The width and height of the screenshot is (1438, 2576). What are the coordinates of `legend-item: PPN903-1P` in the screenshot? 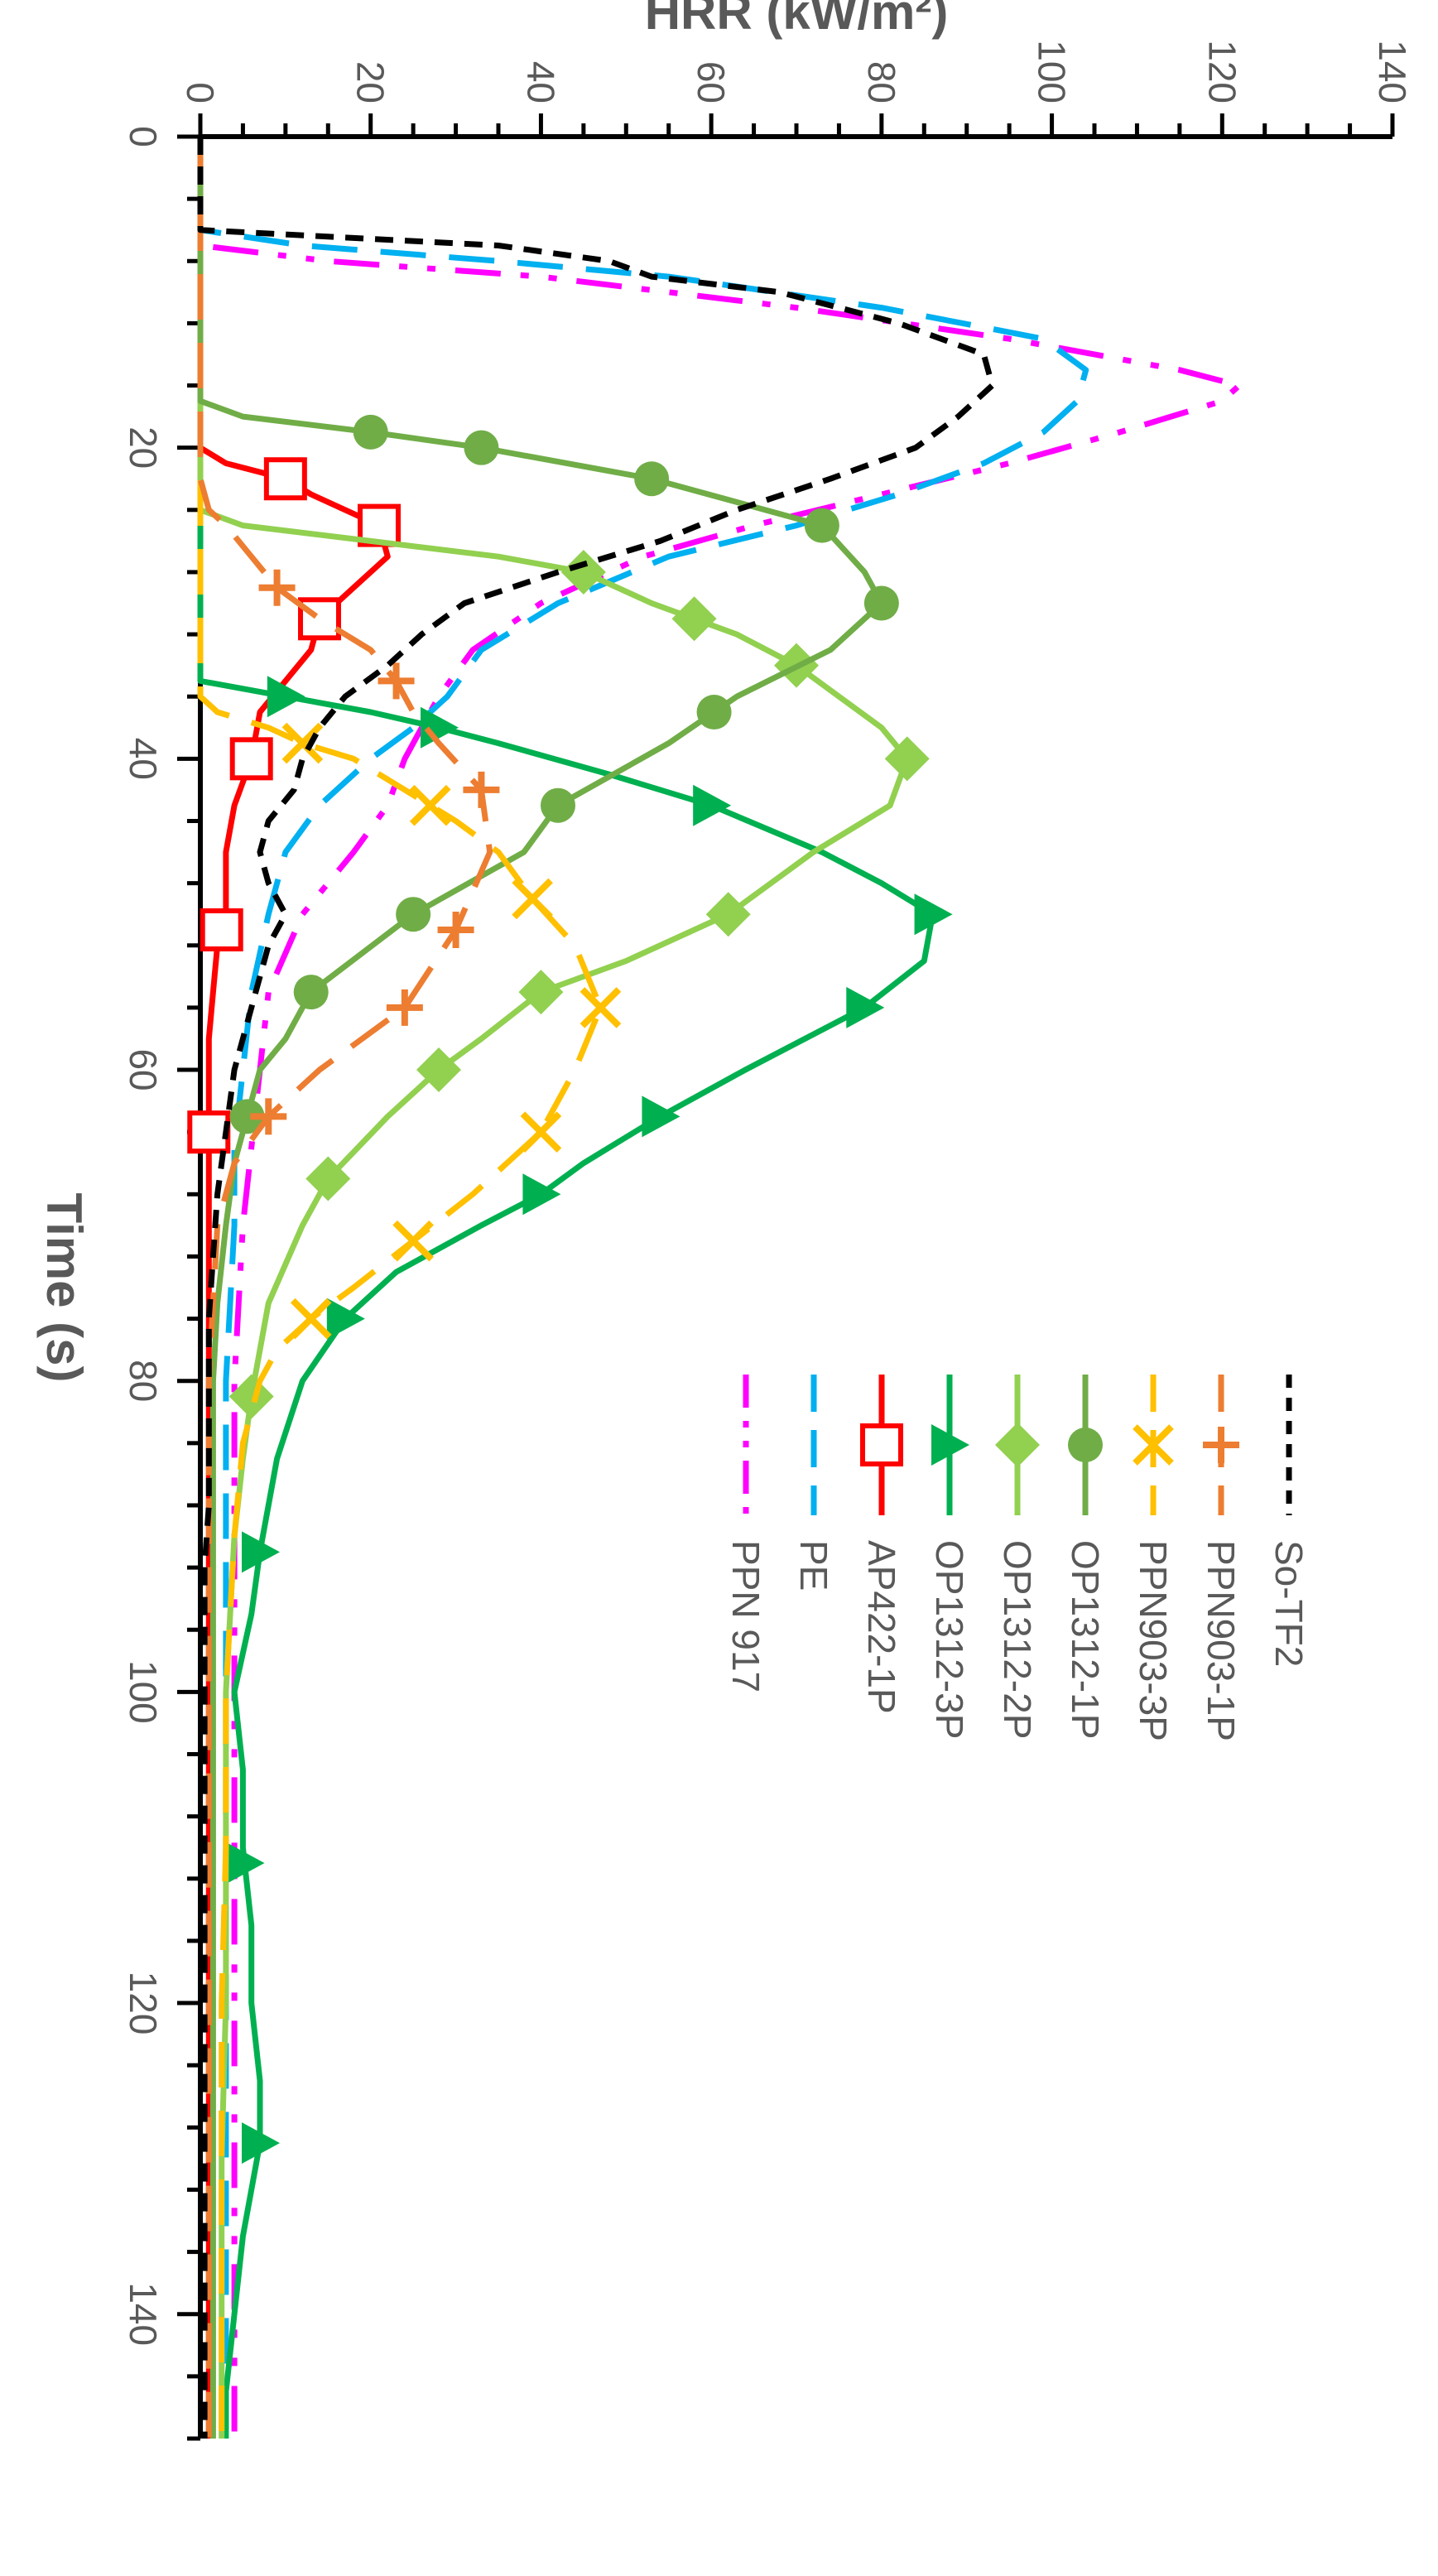 It's located at (1222, 1558).